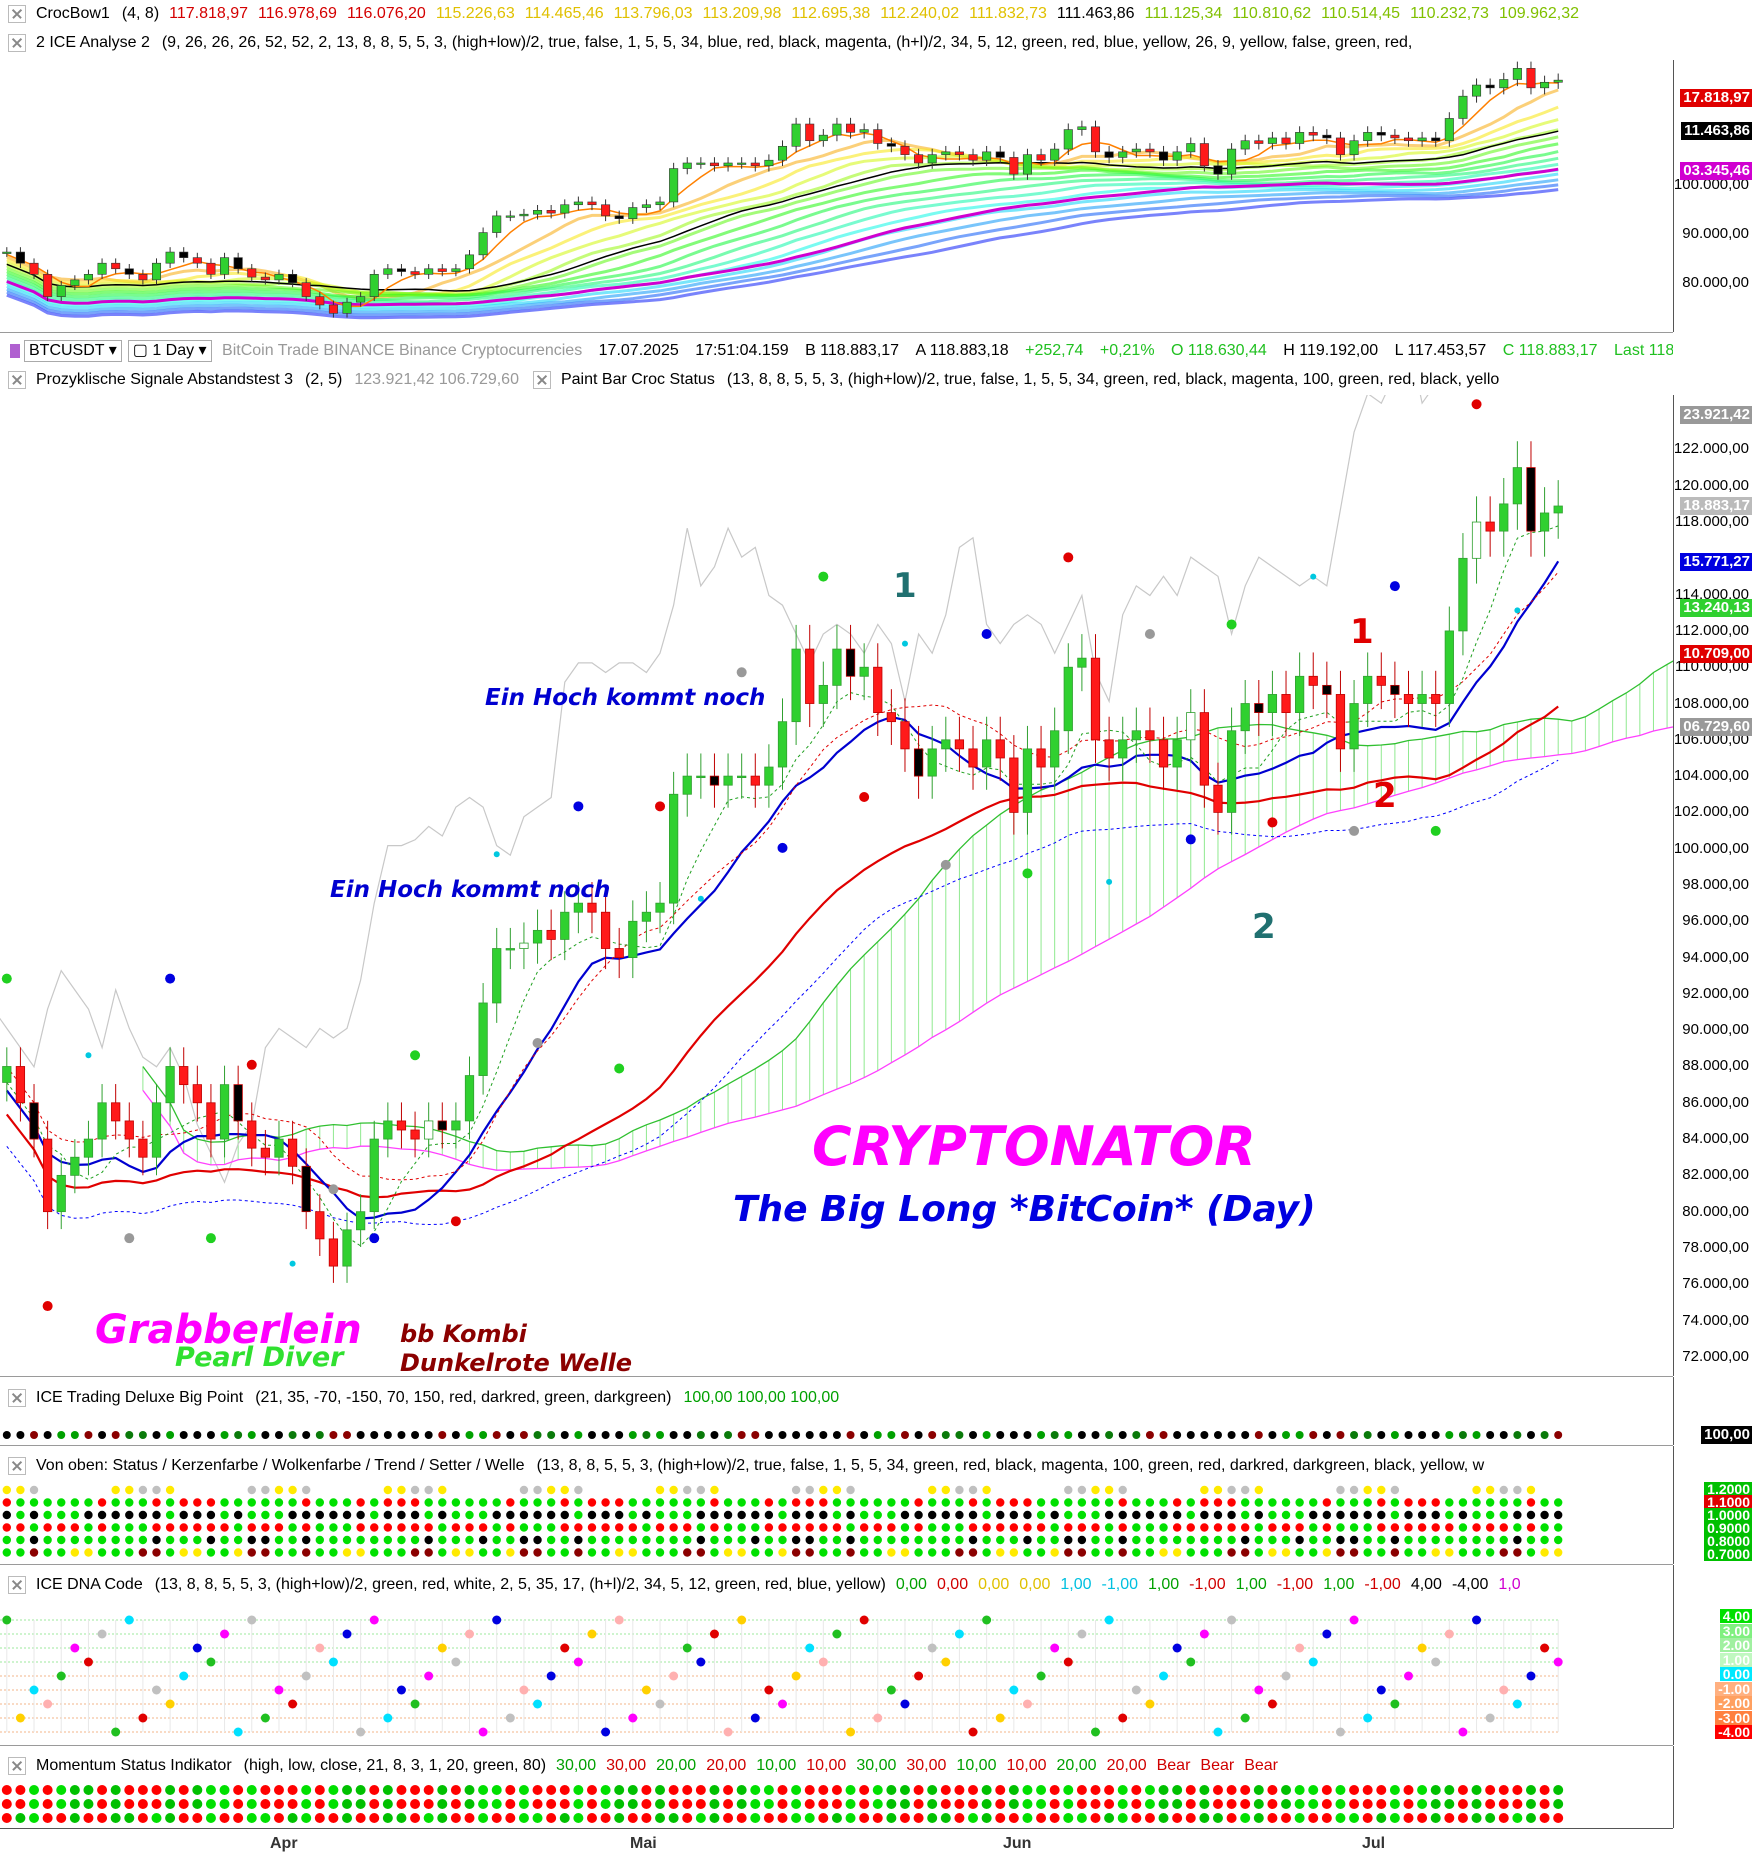 Image resolution: width=1752 pixels, height=1864 pixels. What do you see at coordinates (781, 1676) in the screenshot?
I see `dna-code-chart` at bounding box center [781, 1676].